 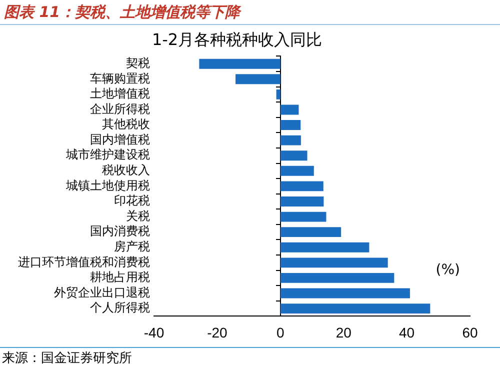 What do you see at coordinates (120, 93) in the screenshot?
I see `y-tick-label: 土地增值税` at bounding box center [120, 93].